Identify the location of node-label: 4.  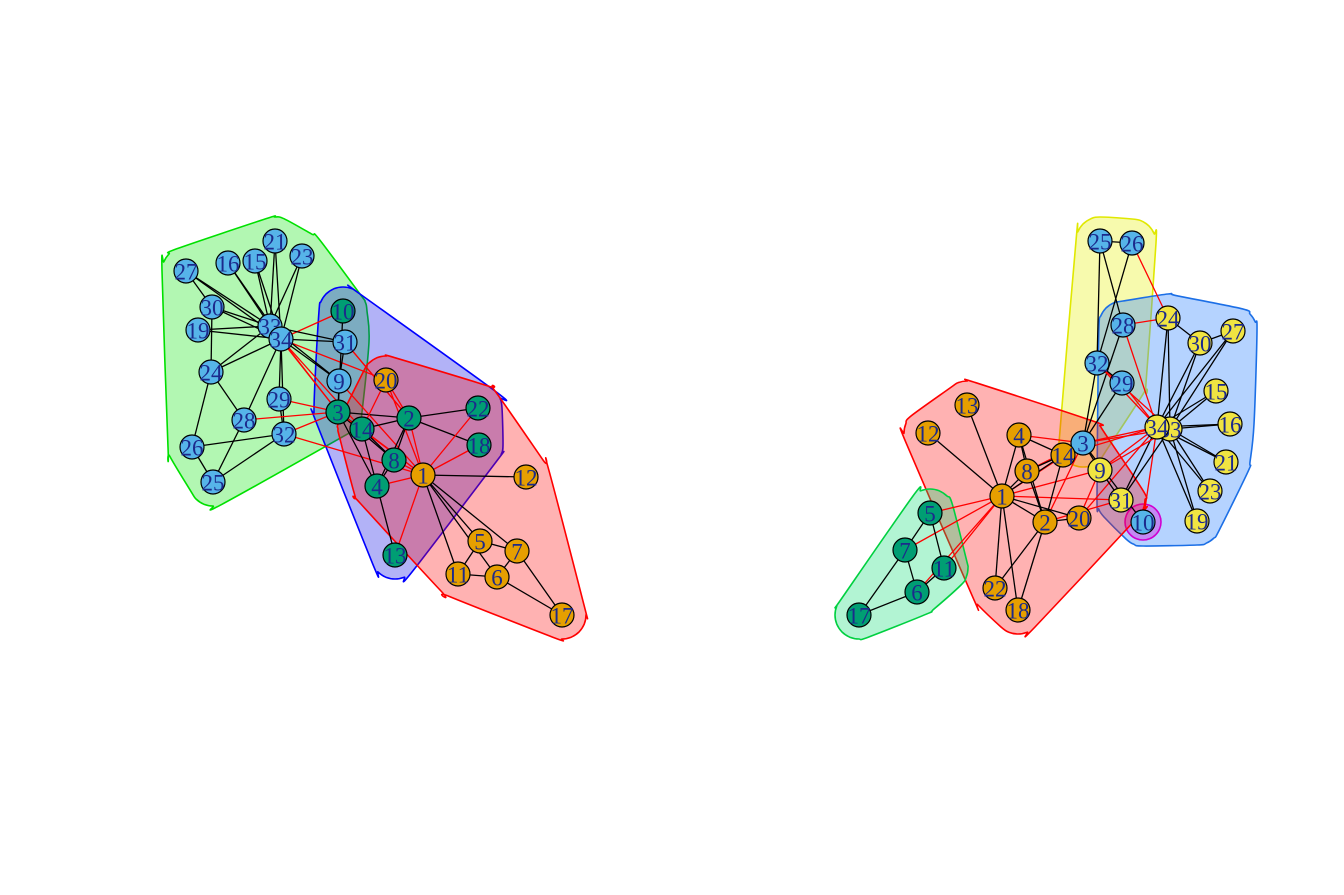
(377, 487).